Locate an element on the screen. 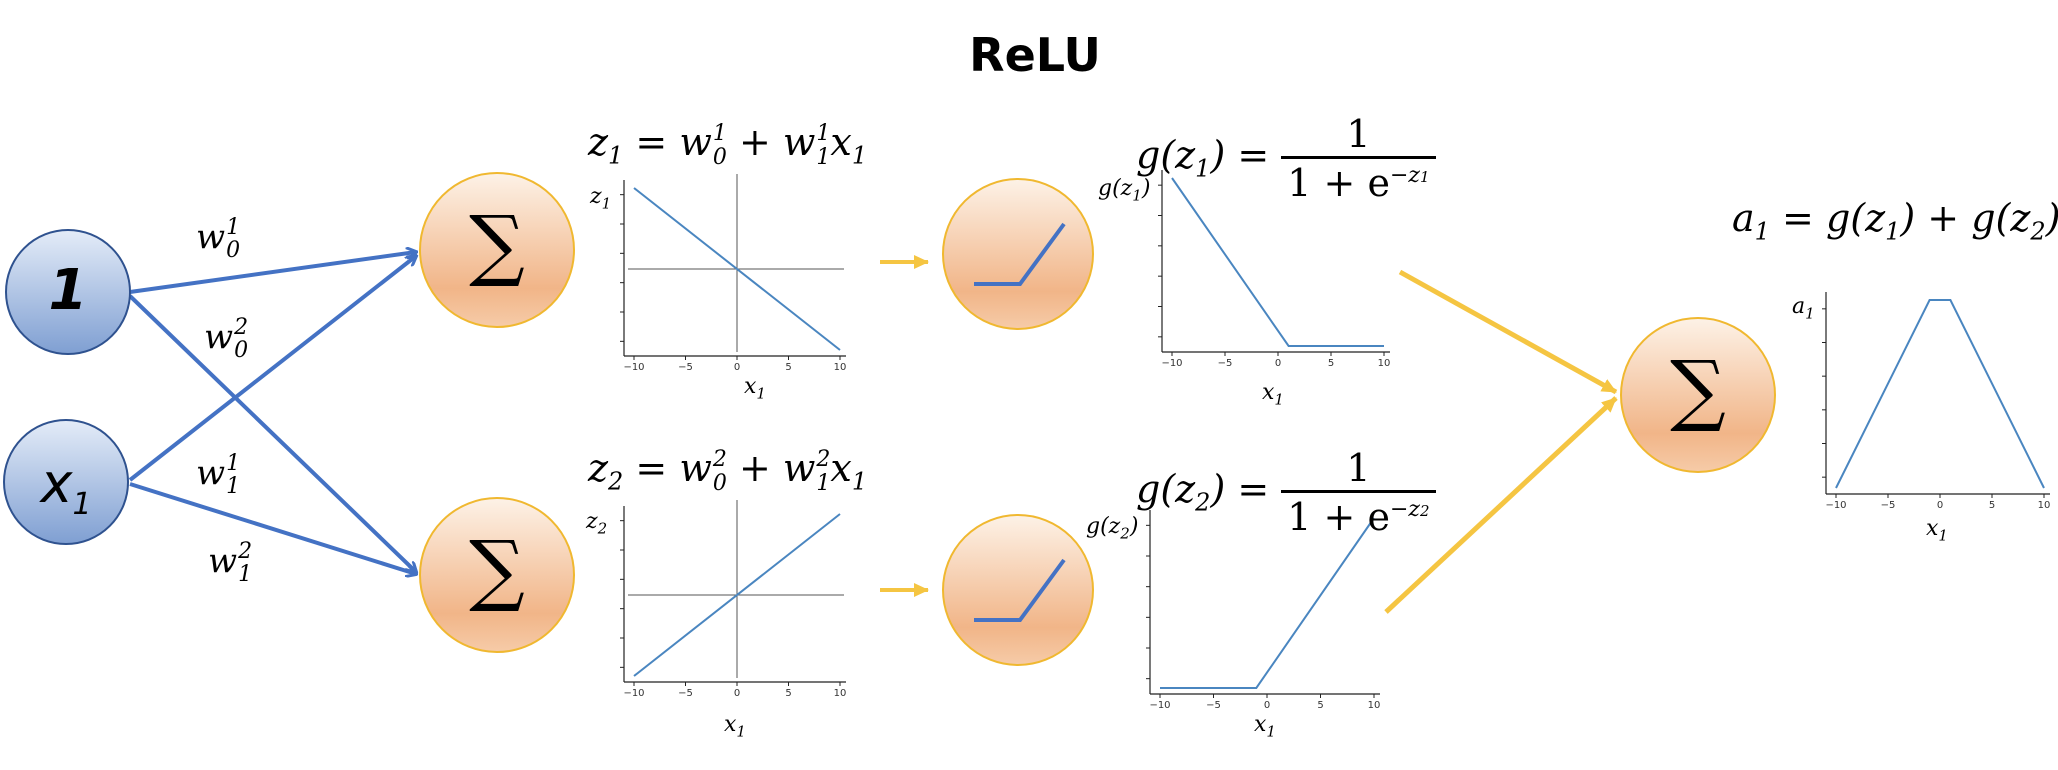  plot-z1-xtick-label: −10 is located at coordinates (634, 367).